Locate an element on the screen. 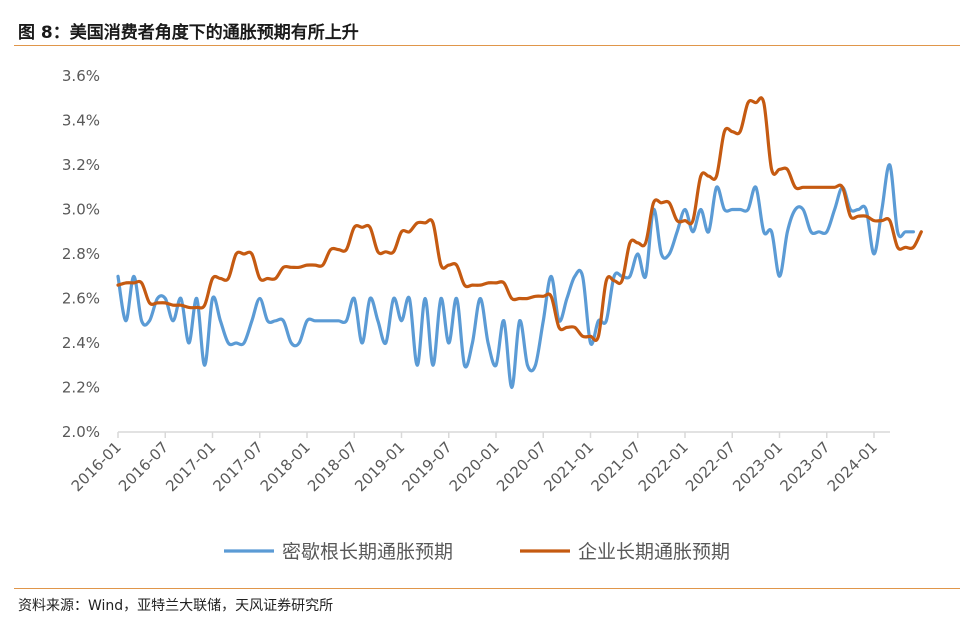 Image resolution: width=970 pixels, height=622 pixels. y-tick-label: 3.0% is located at coordinates (81, 210).